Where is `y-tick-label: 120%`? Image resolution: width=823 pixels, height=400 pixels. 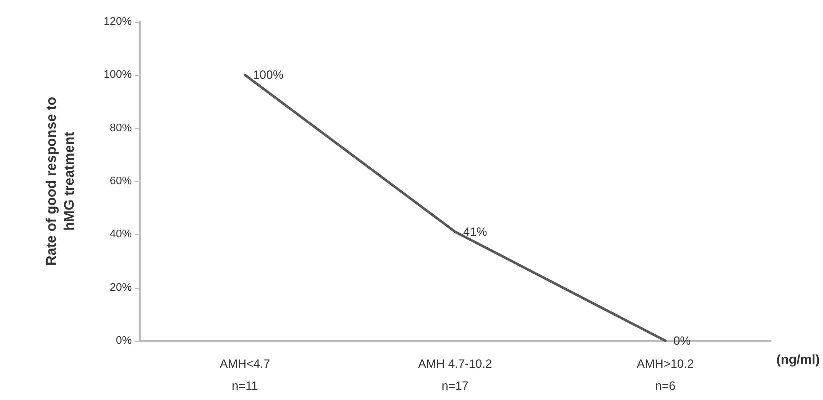
y-tick-label: 120% is located at coordinates (118, 22).